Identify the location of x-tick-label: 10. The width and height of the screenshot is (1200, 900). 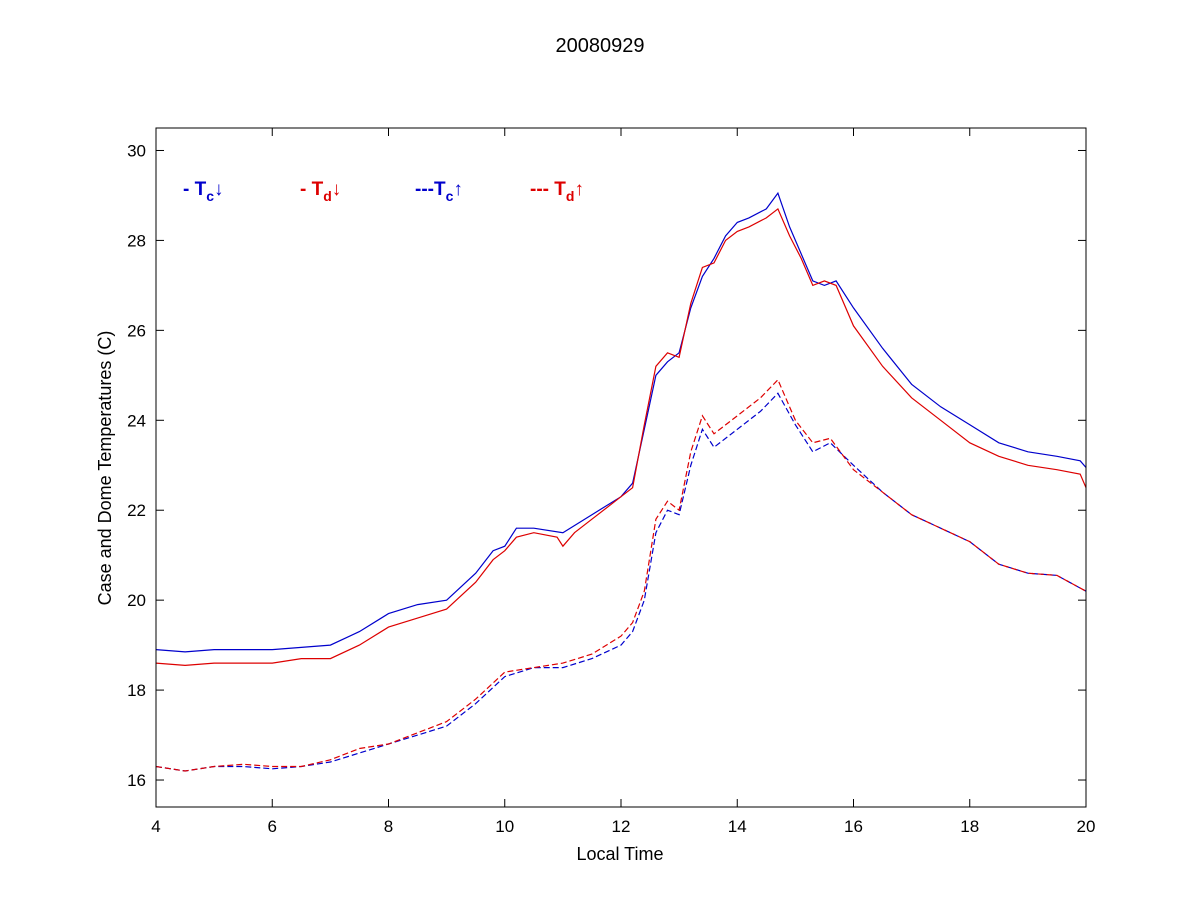
(504, 826).